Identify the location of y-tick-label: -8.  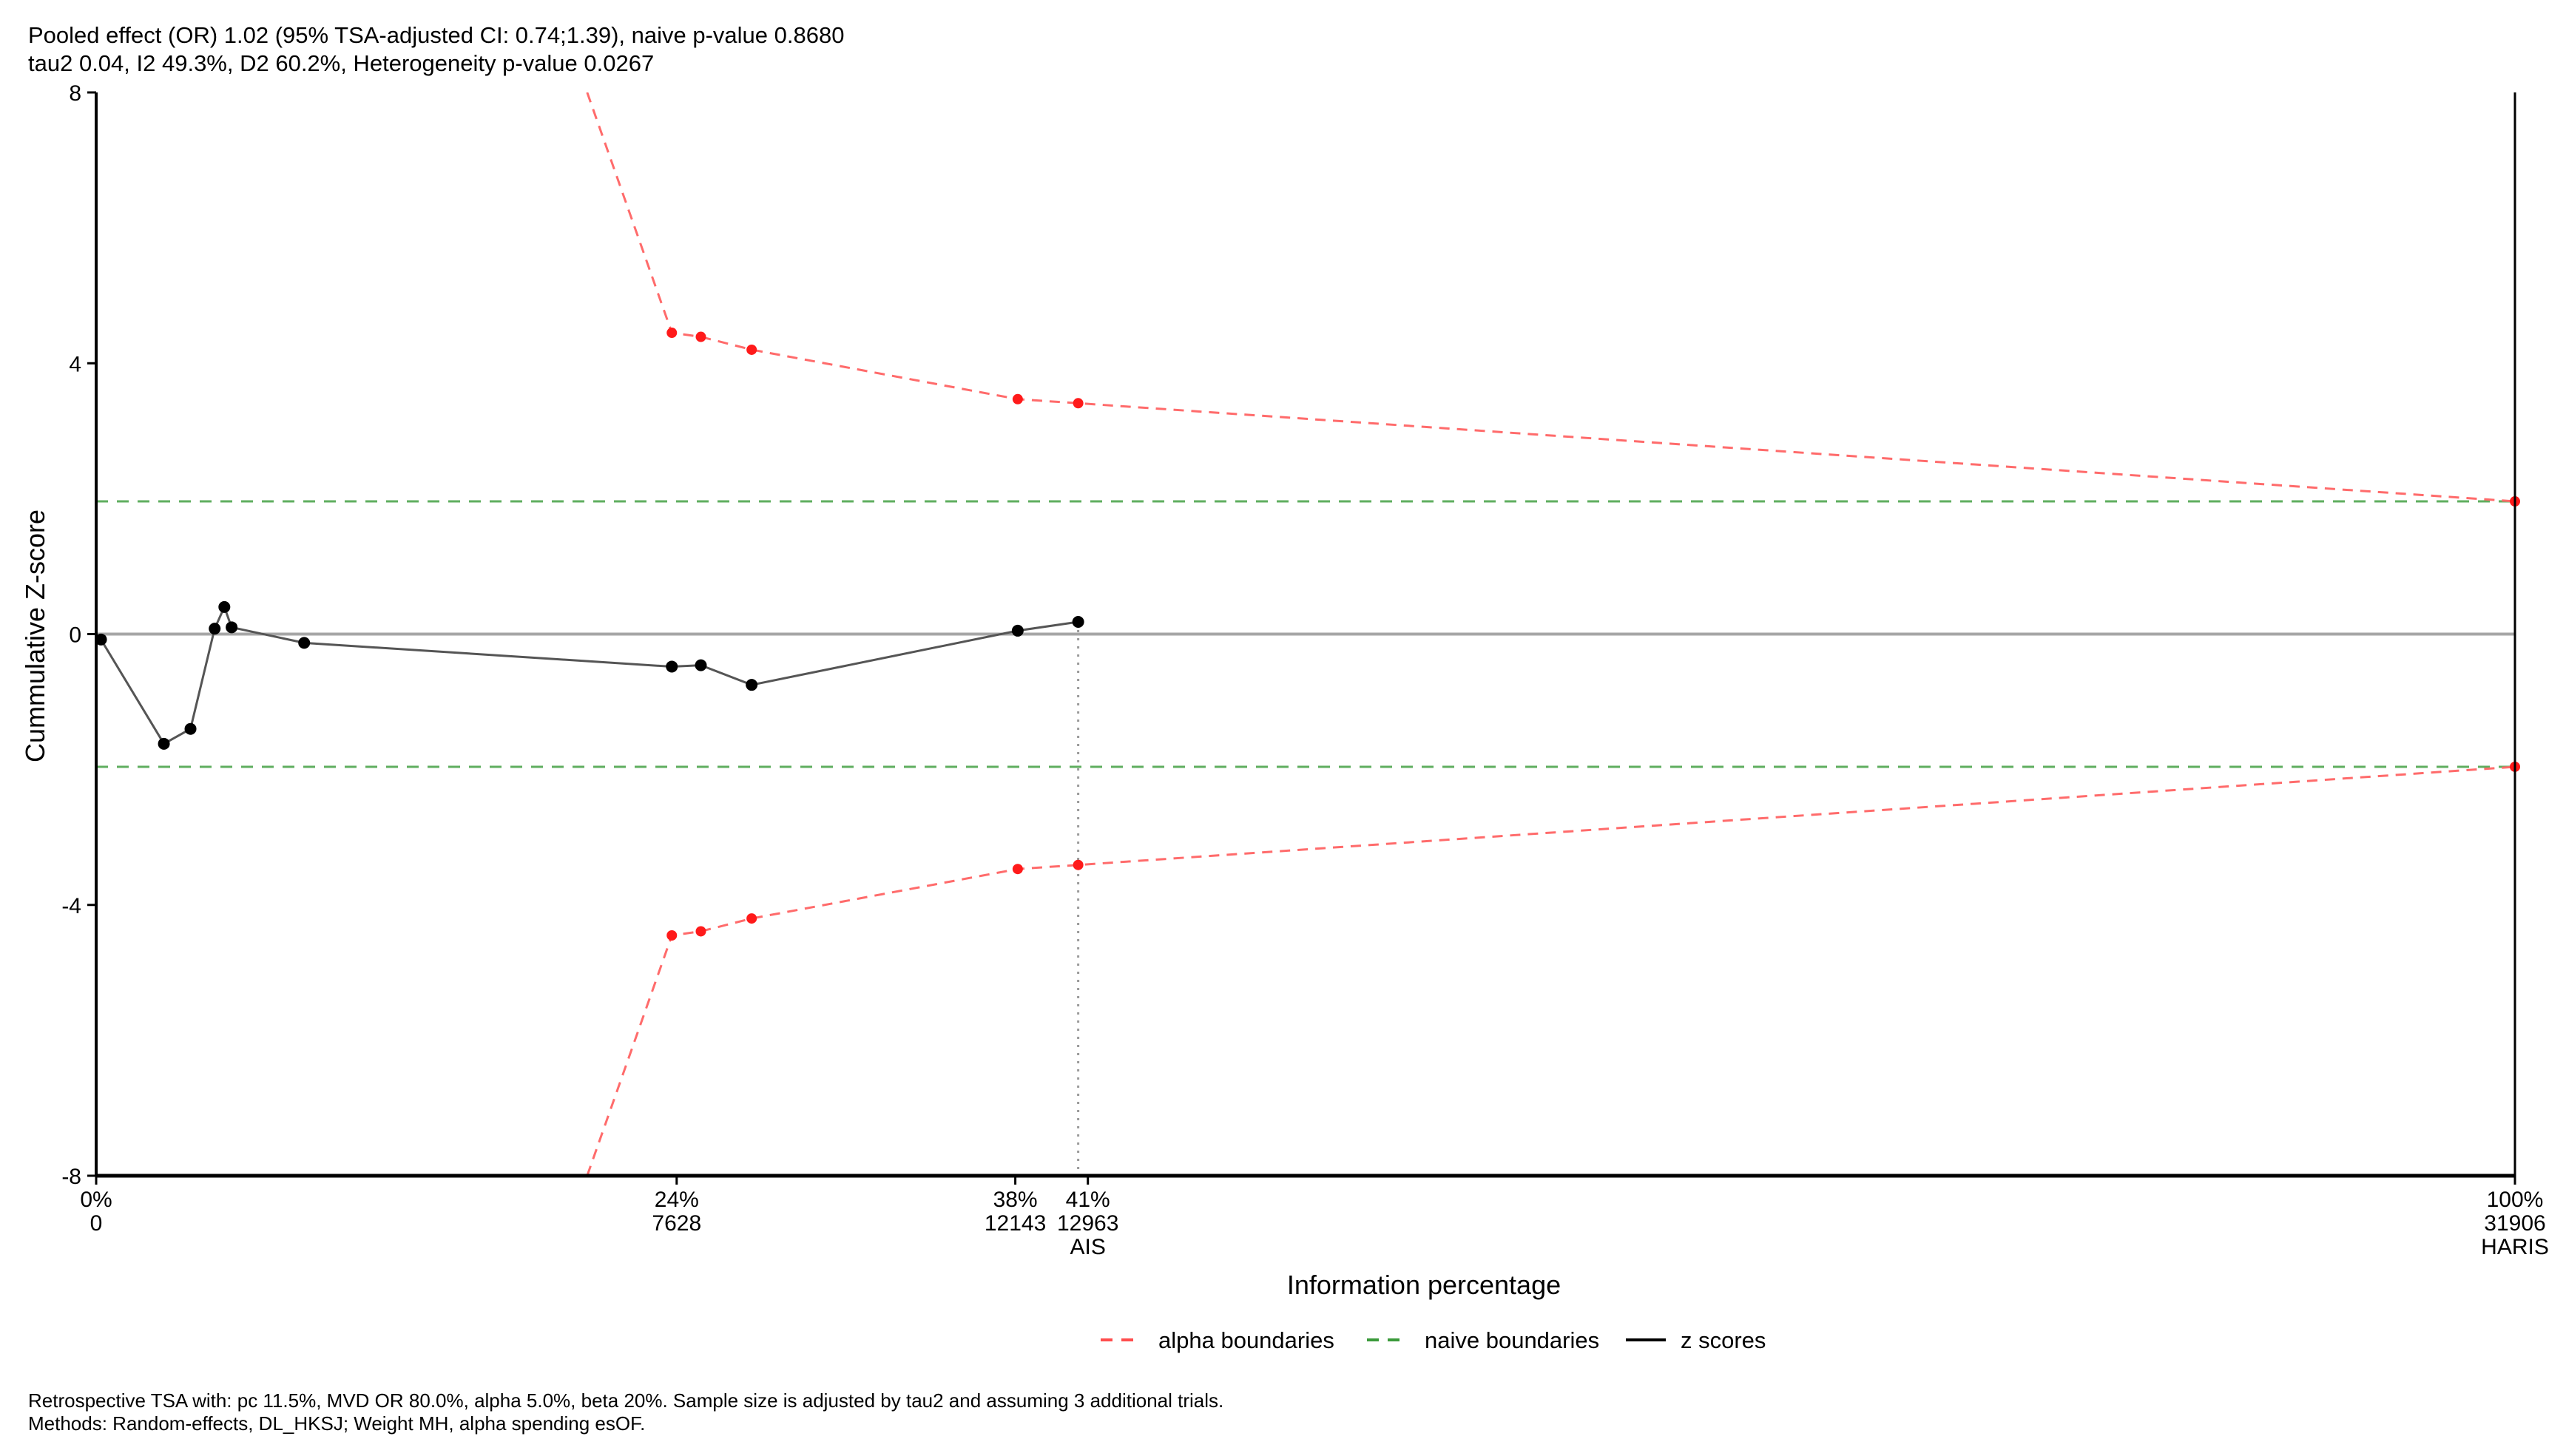
(71, 1177).